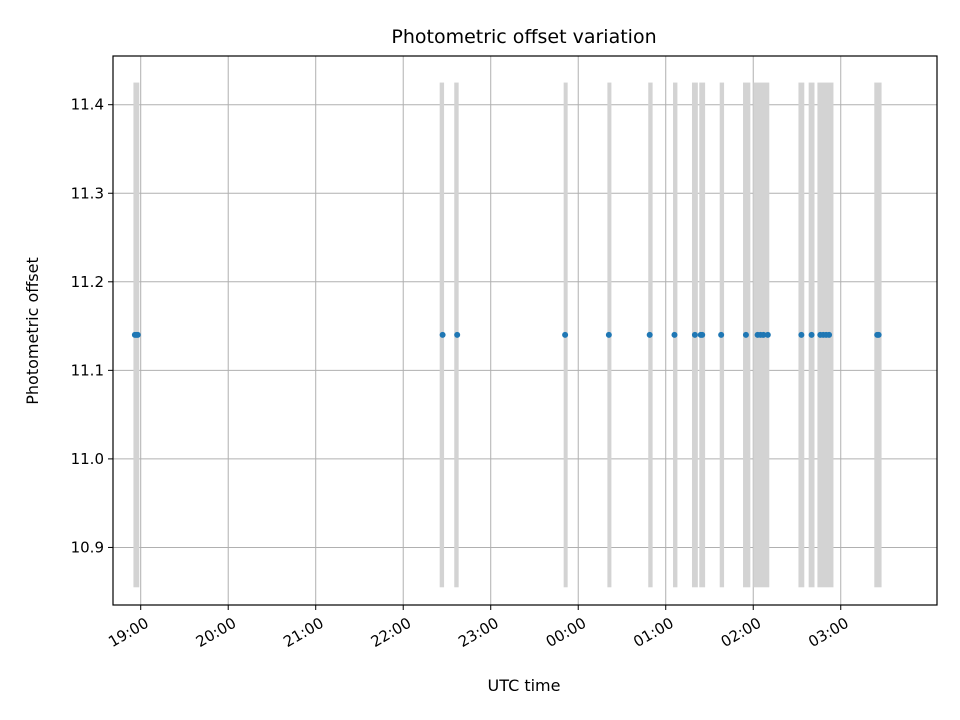 The image size is (960, 720). I want to click on y-tick-label: 11.0, so click(87, 459).